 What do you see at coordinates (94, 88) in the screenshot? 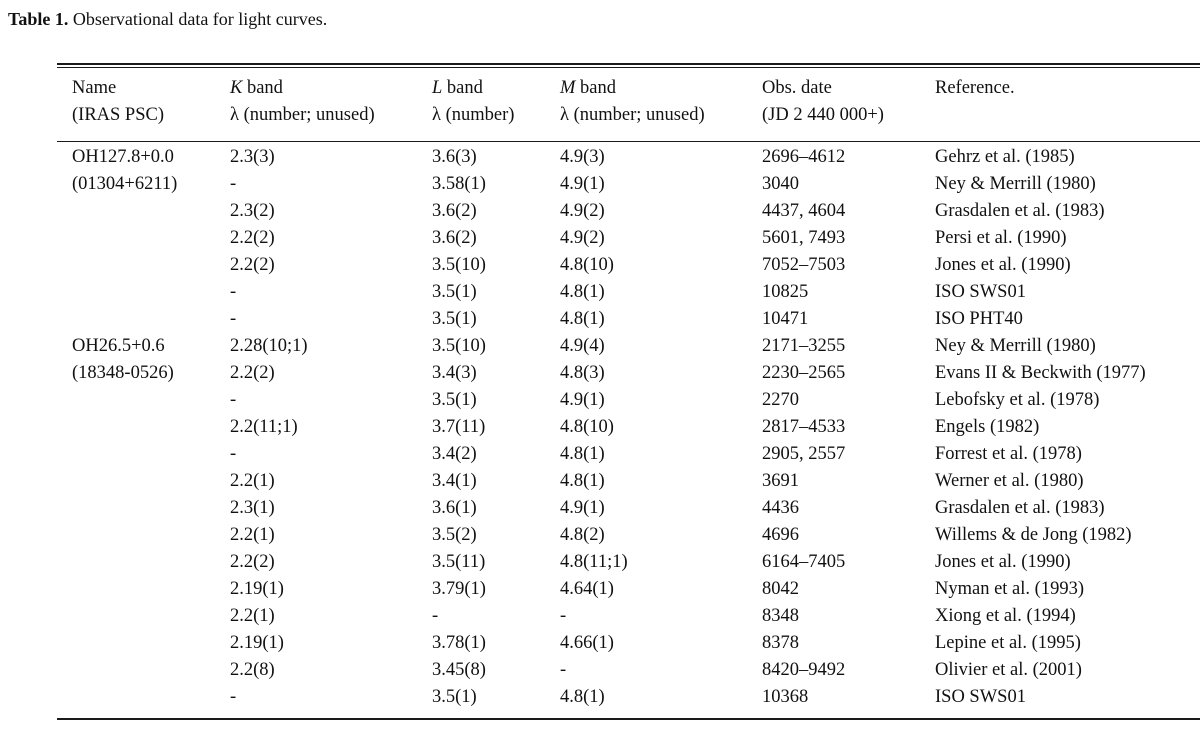
I see `header-name: Name` at bounding box center [94, 88].